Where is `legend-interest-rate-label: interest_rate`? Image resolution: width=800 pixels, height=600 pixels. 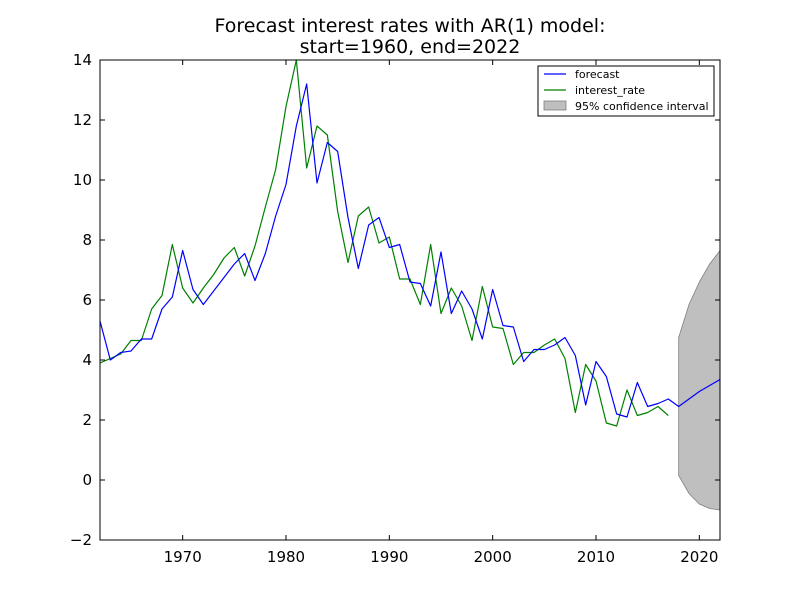
legend-interest-rate-label: interest_rate is located at coordinates (610, 90).